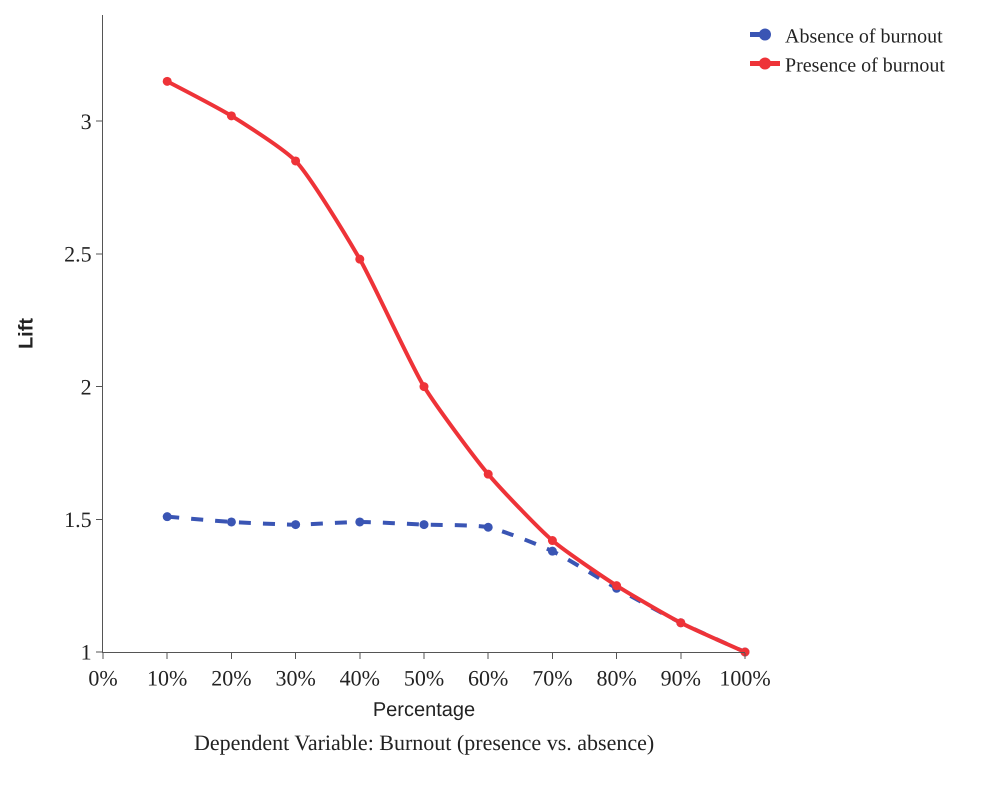 The height and width of the screenshot is (792, 995). Describe the element at coordinates (27, 334) in the screenshot. I see `y-axis-title: Lift` at that location.